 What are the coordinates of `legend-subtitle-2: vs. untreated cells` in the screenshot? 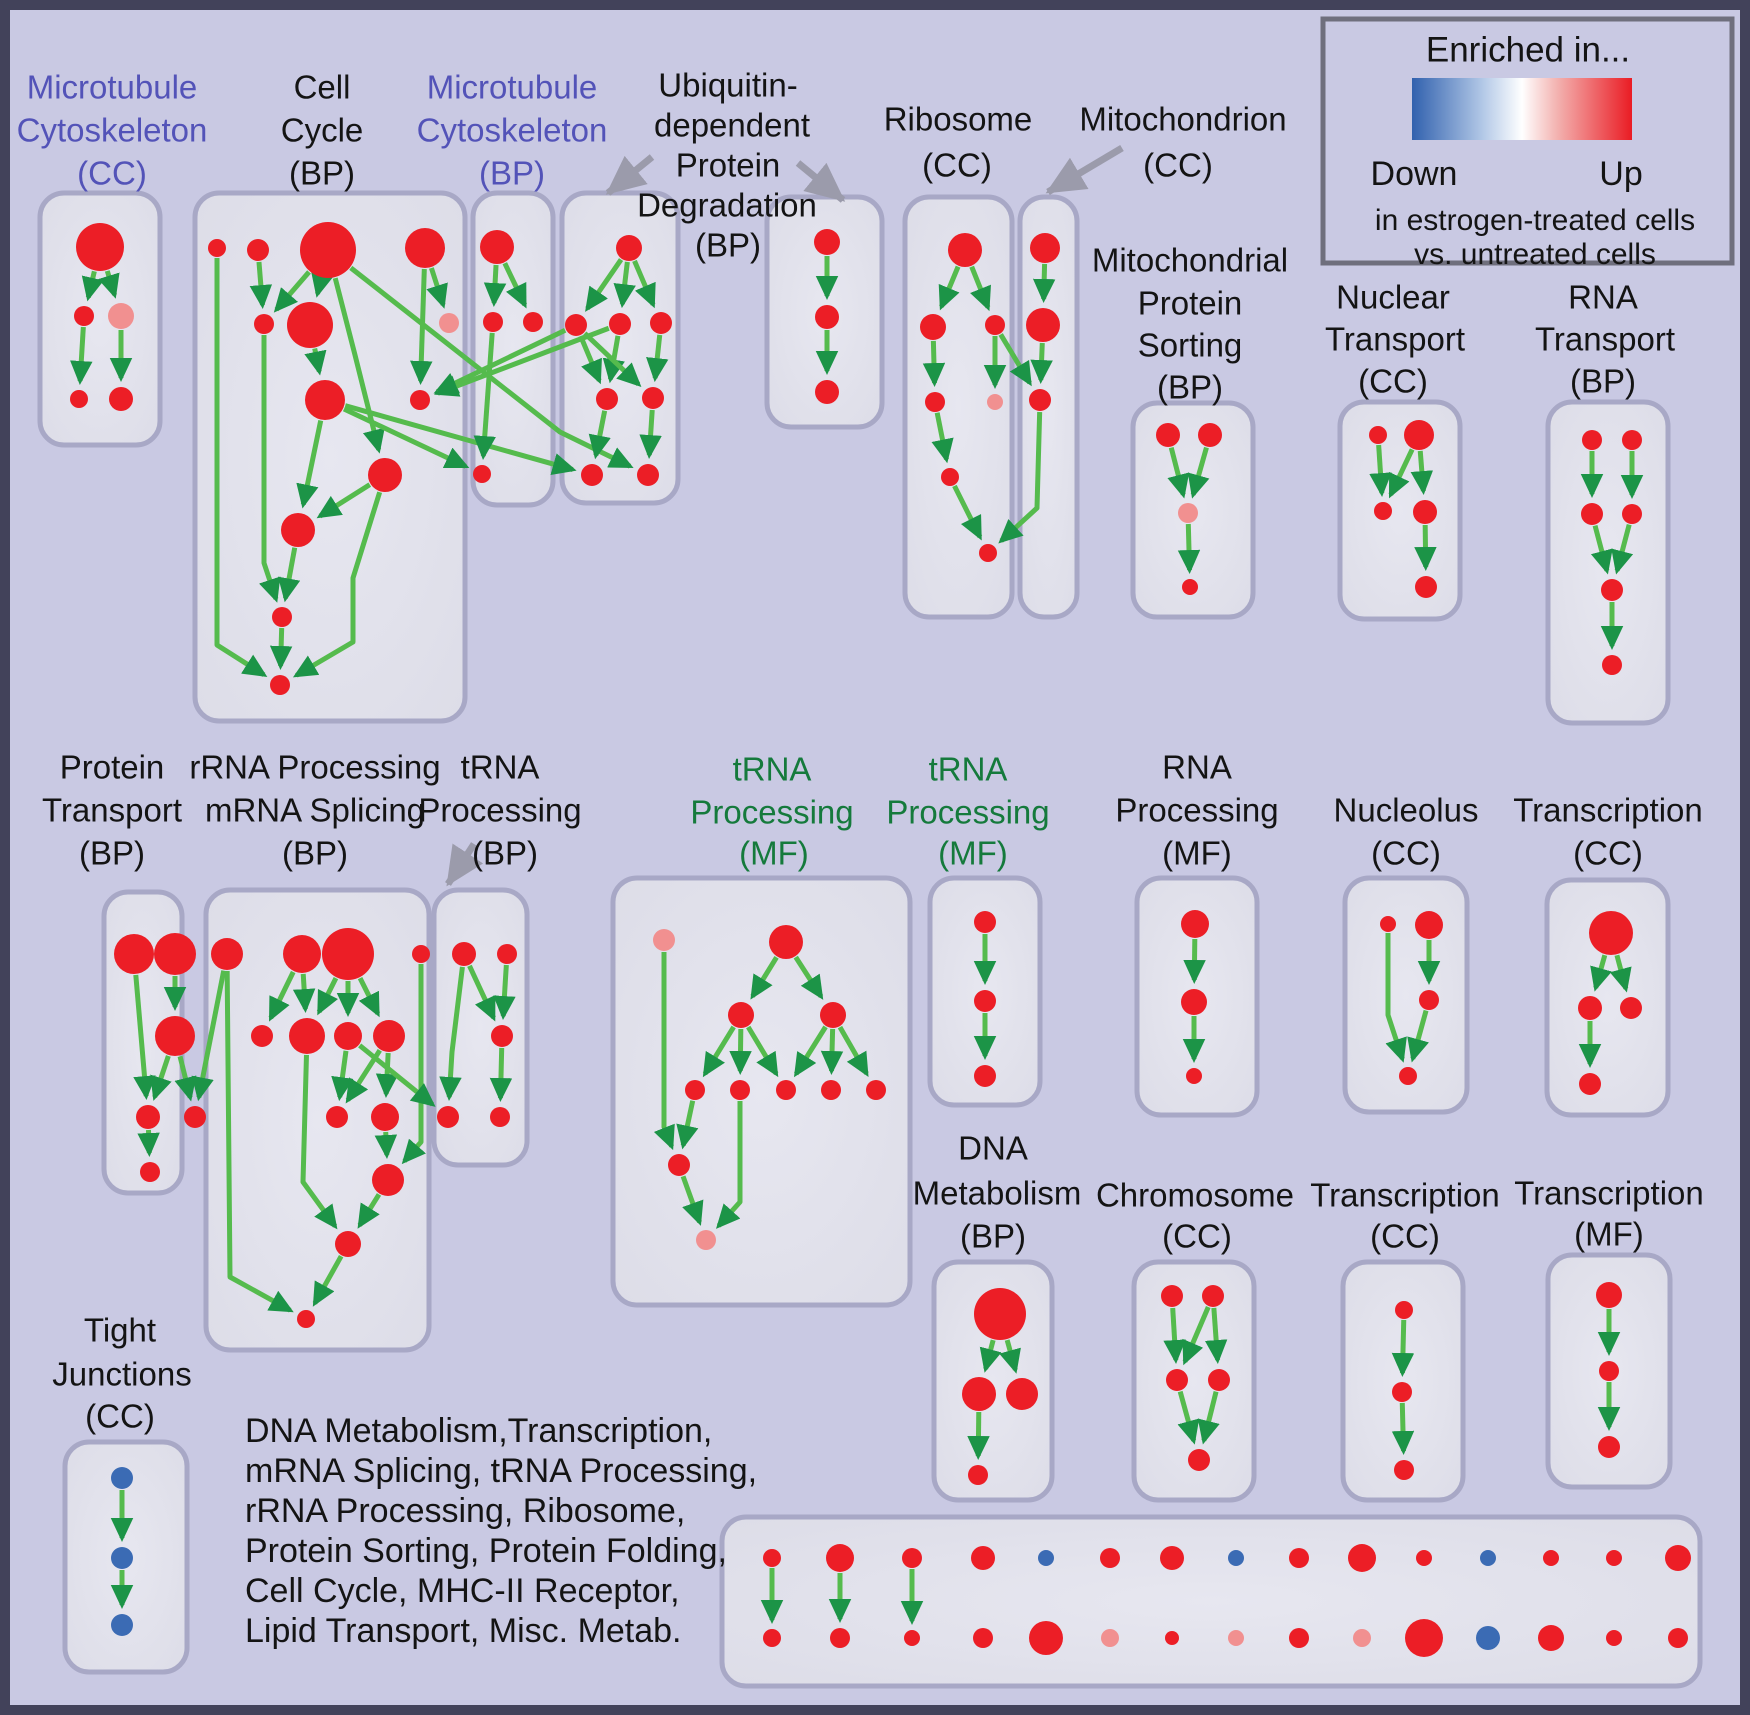 It's located at (1535, 254).